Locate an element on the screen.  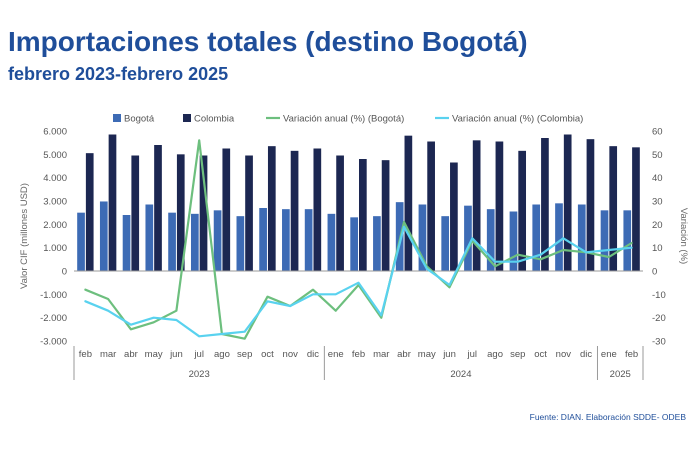
legend-label: Colombia is located at coordinates (214, 119).